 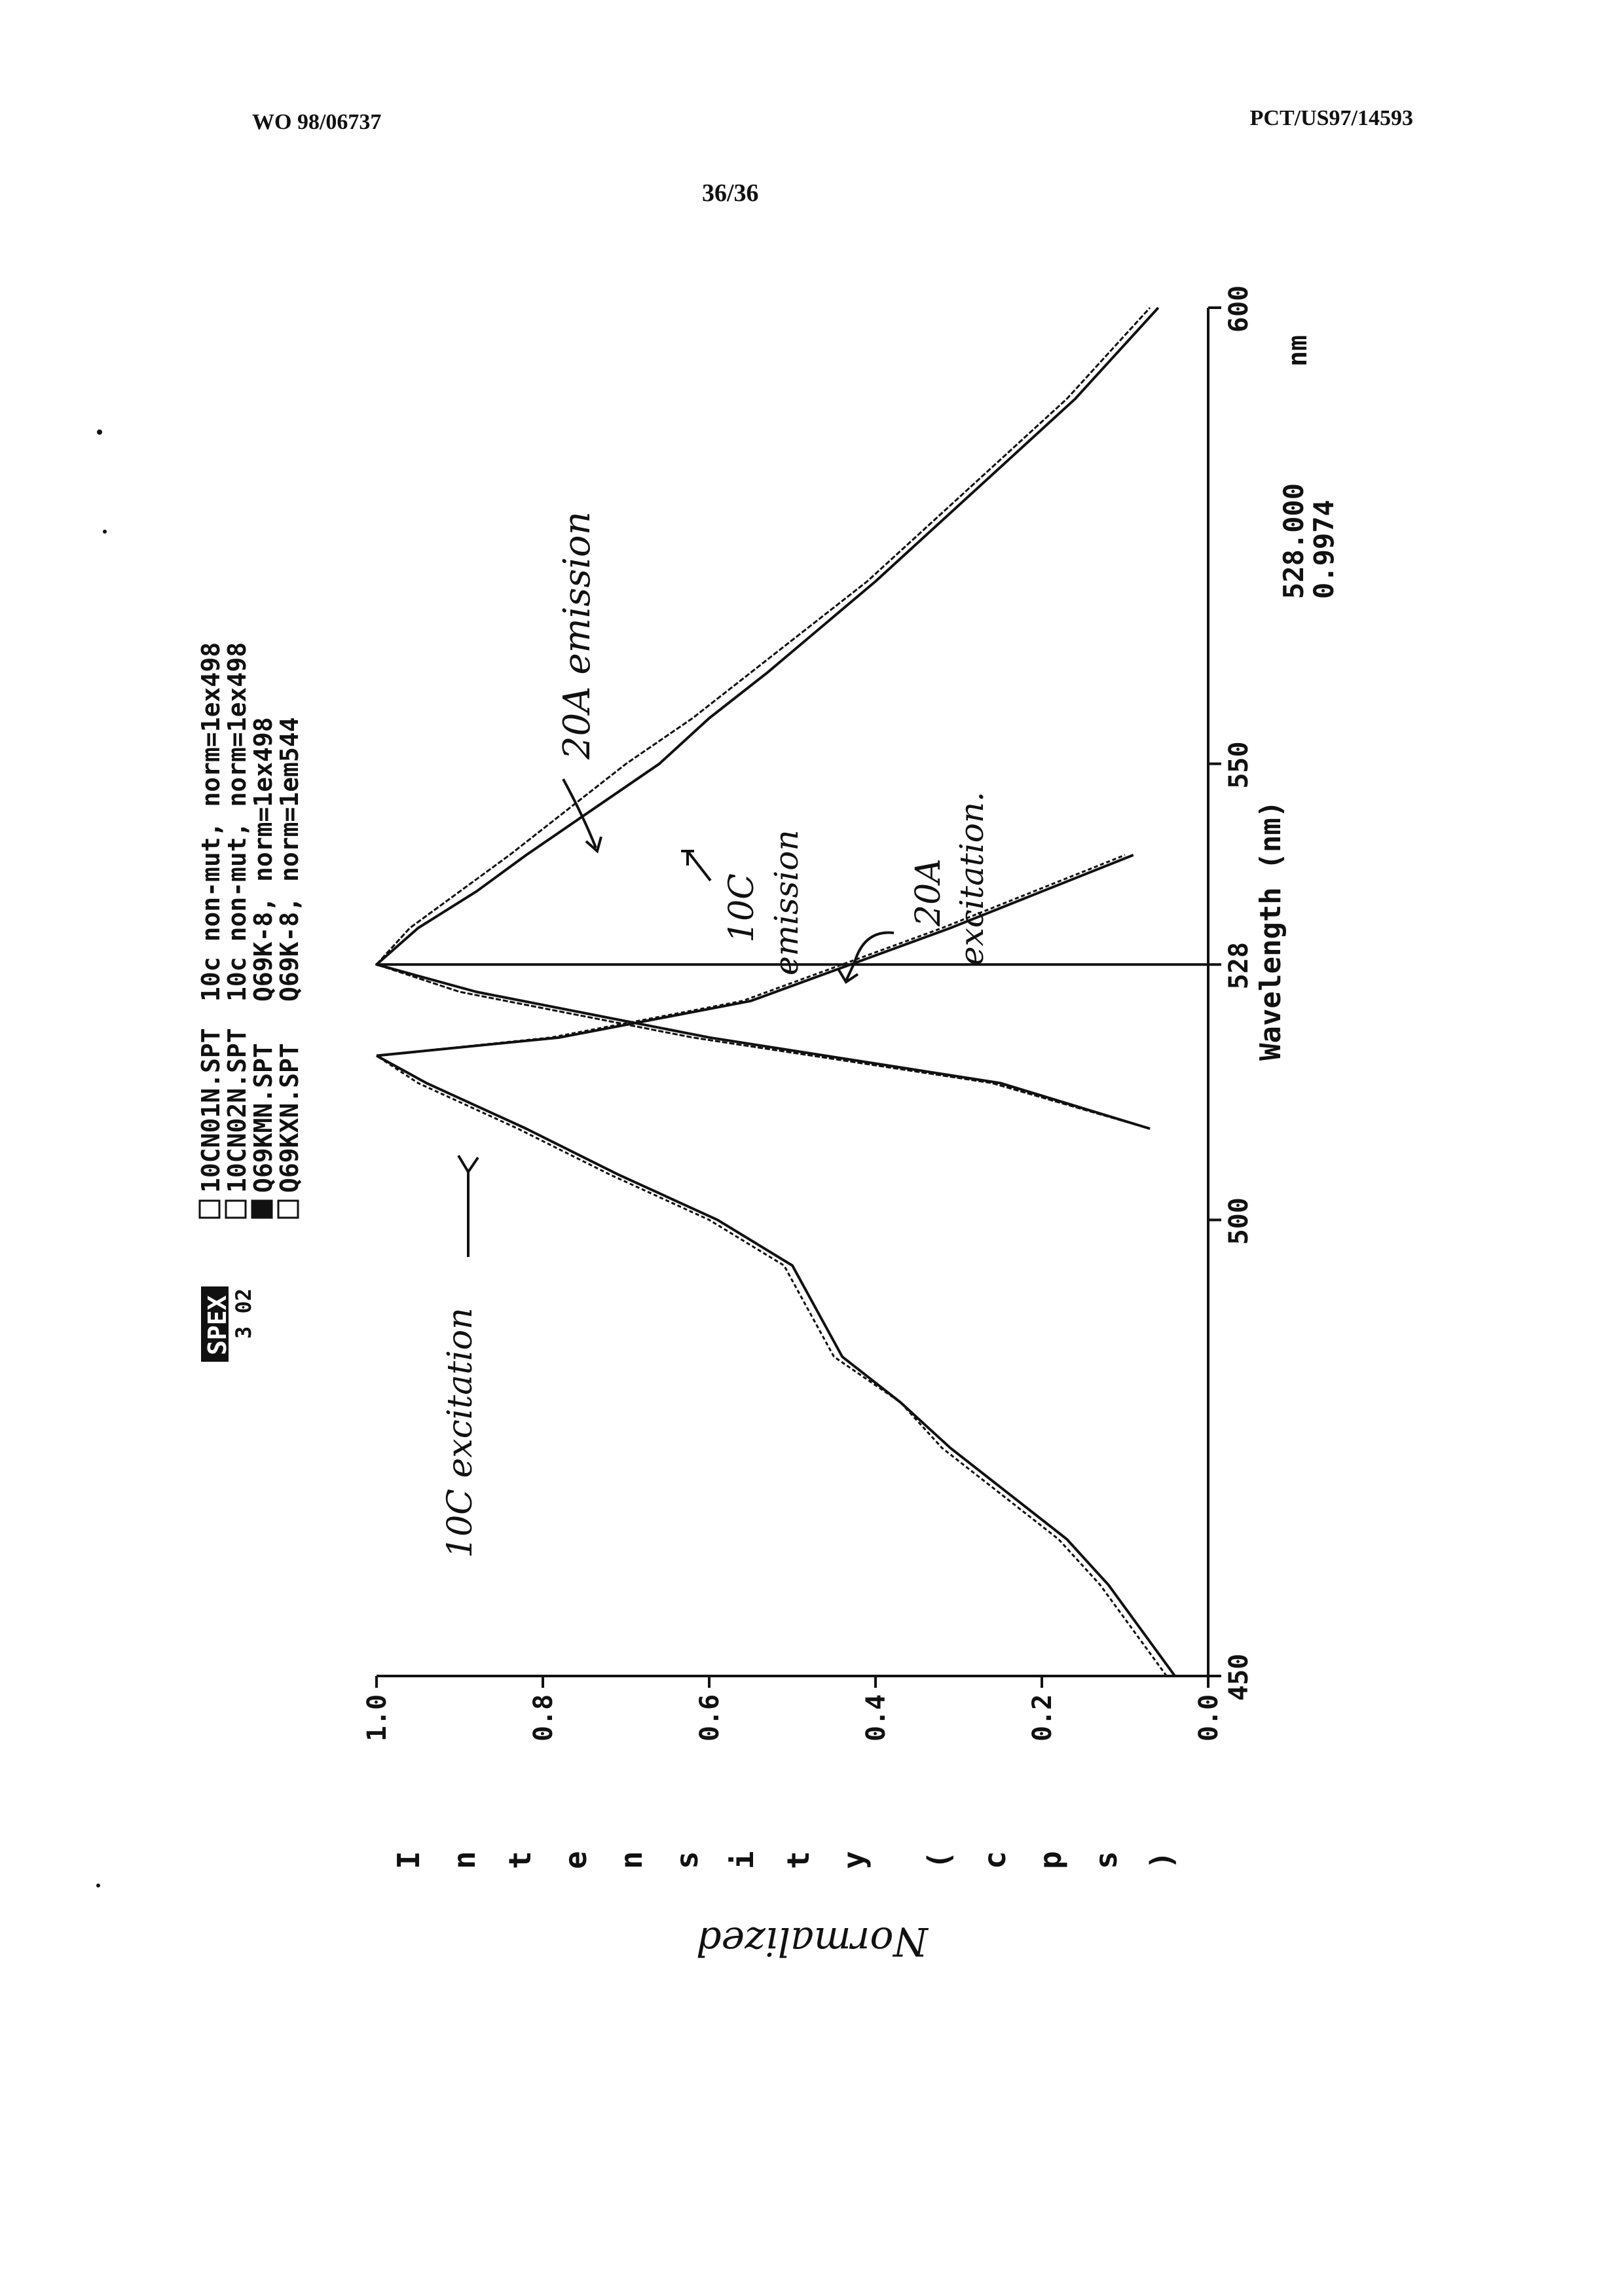 I want to click on legend-desc: Q69K-8, norm=1ex498, so click(x=263, y=859).